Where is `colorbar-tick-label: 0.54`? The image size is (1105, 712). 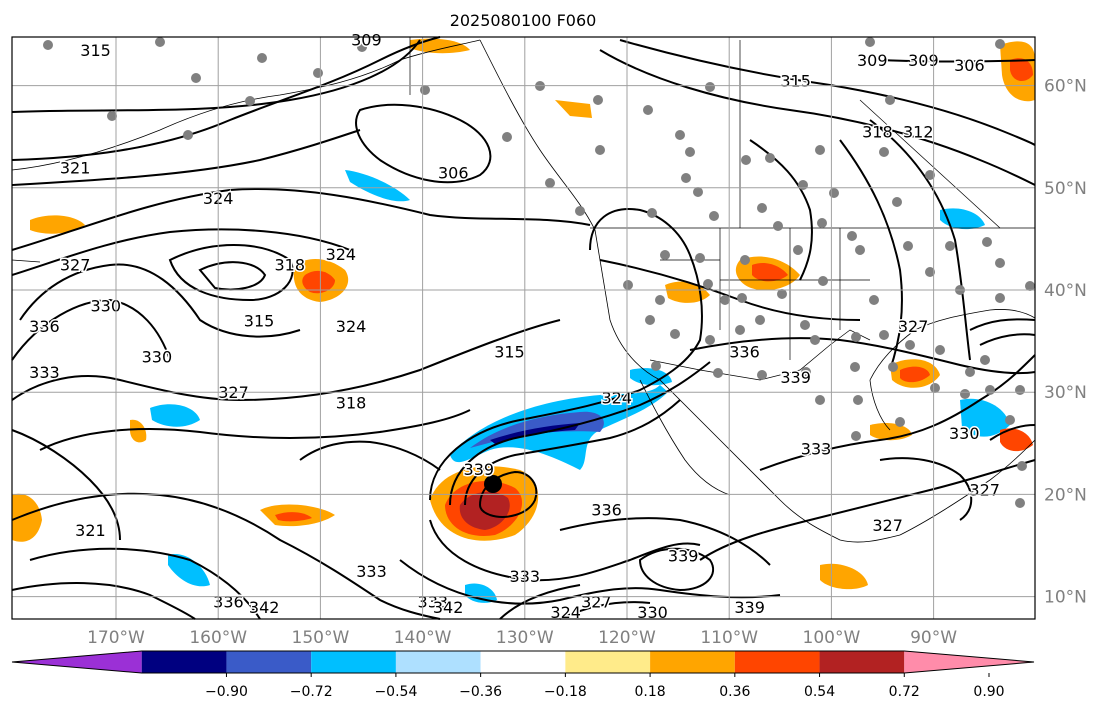
colorbar-tick-label: 0.54 is located at coordinates (819, 692).